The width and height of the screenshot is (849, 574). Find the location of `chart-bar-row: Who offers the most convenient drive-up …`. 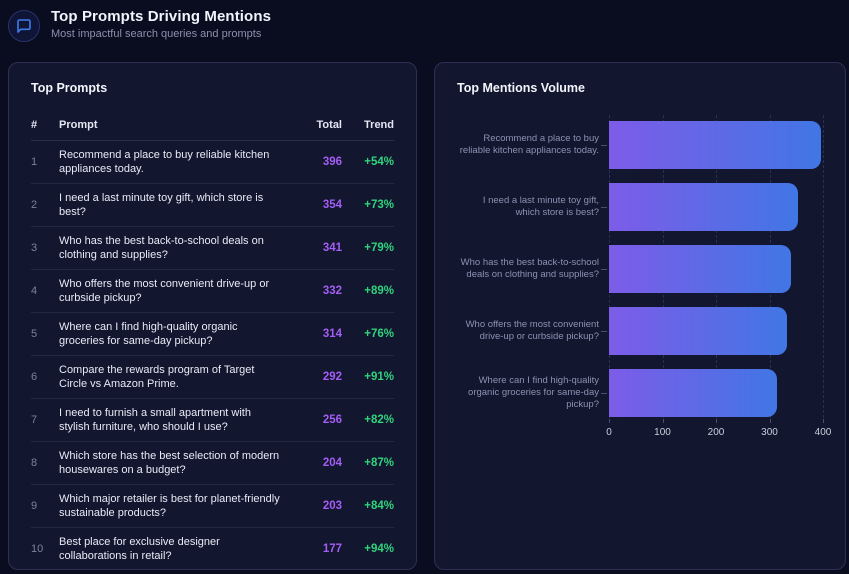

chart-bar-row: Who offers the most convenient drive-up … is located at coordinates (640, 331).